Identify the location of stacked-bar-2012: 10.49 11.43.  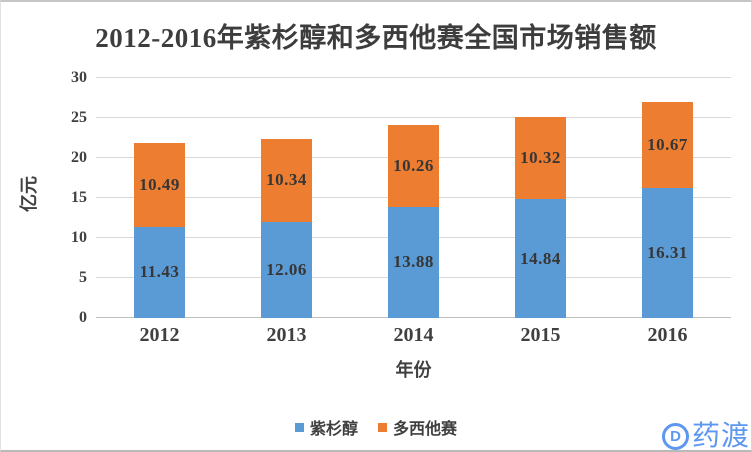
(159, 230).